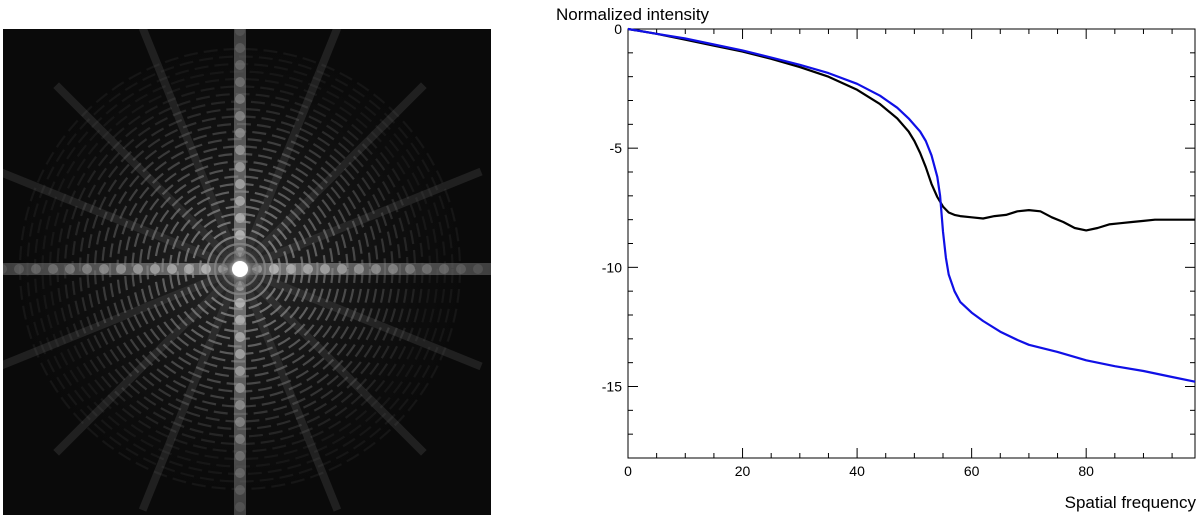 The width and height of the screenshot is (1200, 523). What do you see at coordinates (612, 387) in the screenshot?
I see `y-tick-label: -15` at bounding box center [612, 387].